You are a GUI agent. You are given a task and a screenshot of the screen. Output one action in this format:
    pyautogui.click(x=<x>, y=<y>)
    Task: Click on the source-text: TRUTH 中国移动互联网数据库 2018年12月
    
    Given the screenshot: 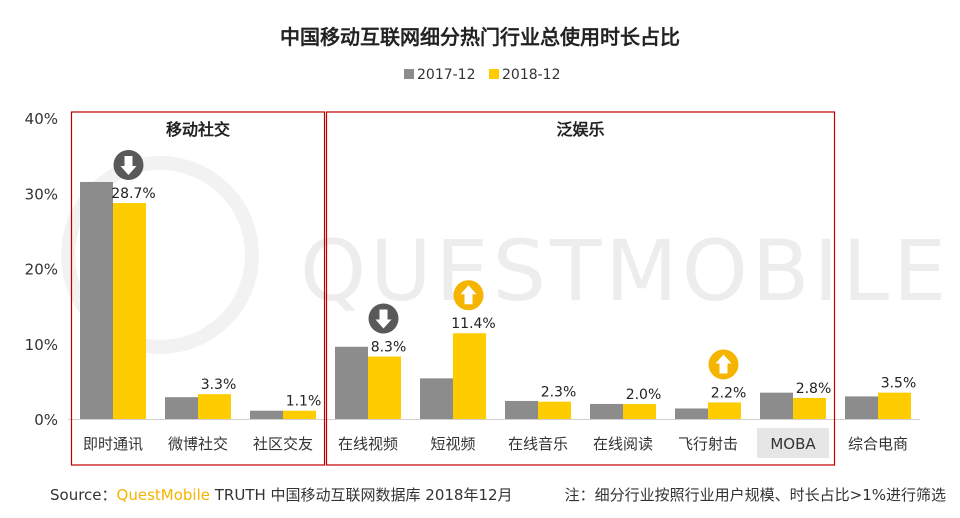 What is the action you would take?
    pyautogui.click(x=361, y=495)
    